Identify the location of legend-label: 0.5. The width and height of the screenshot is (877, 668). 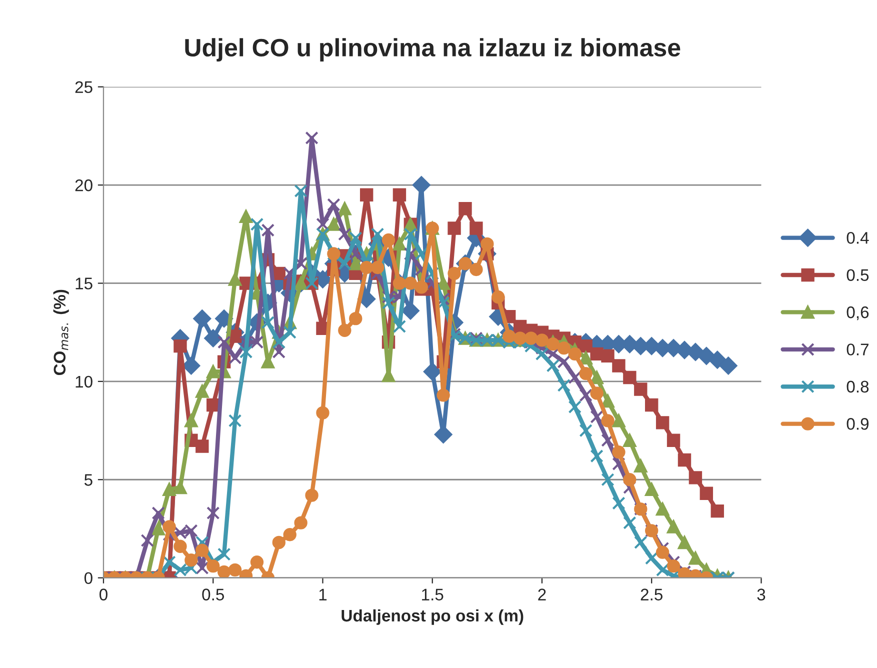
(857, 275).